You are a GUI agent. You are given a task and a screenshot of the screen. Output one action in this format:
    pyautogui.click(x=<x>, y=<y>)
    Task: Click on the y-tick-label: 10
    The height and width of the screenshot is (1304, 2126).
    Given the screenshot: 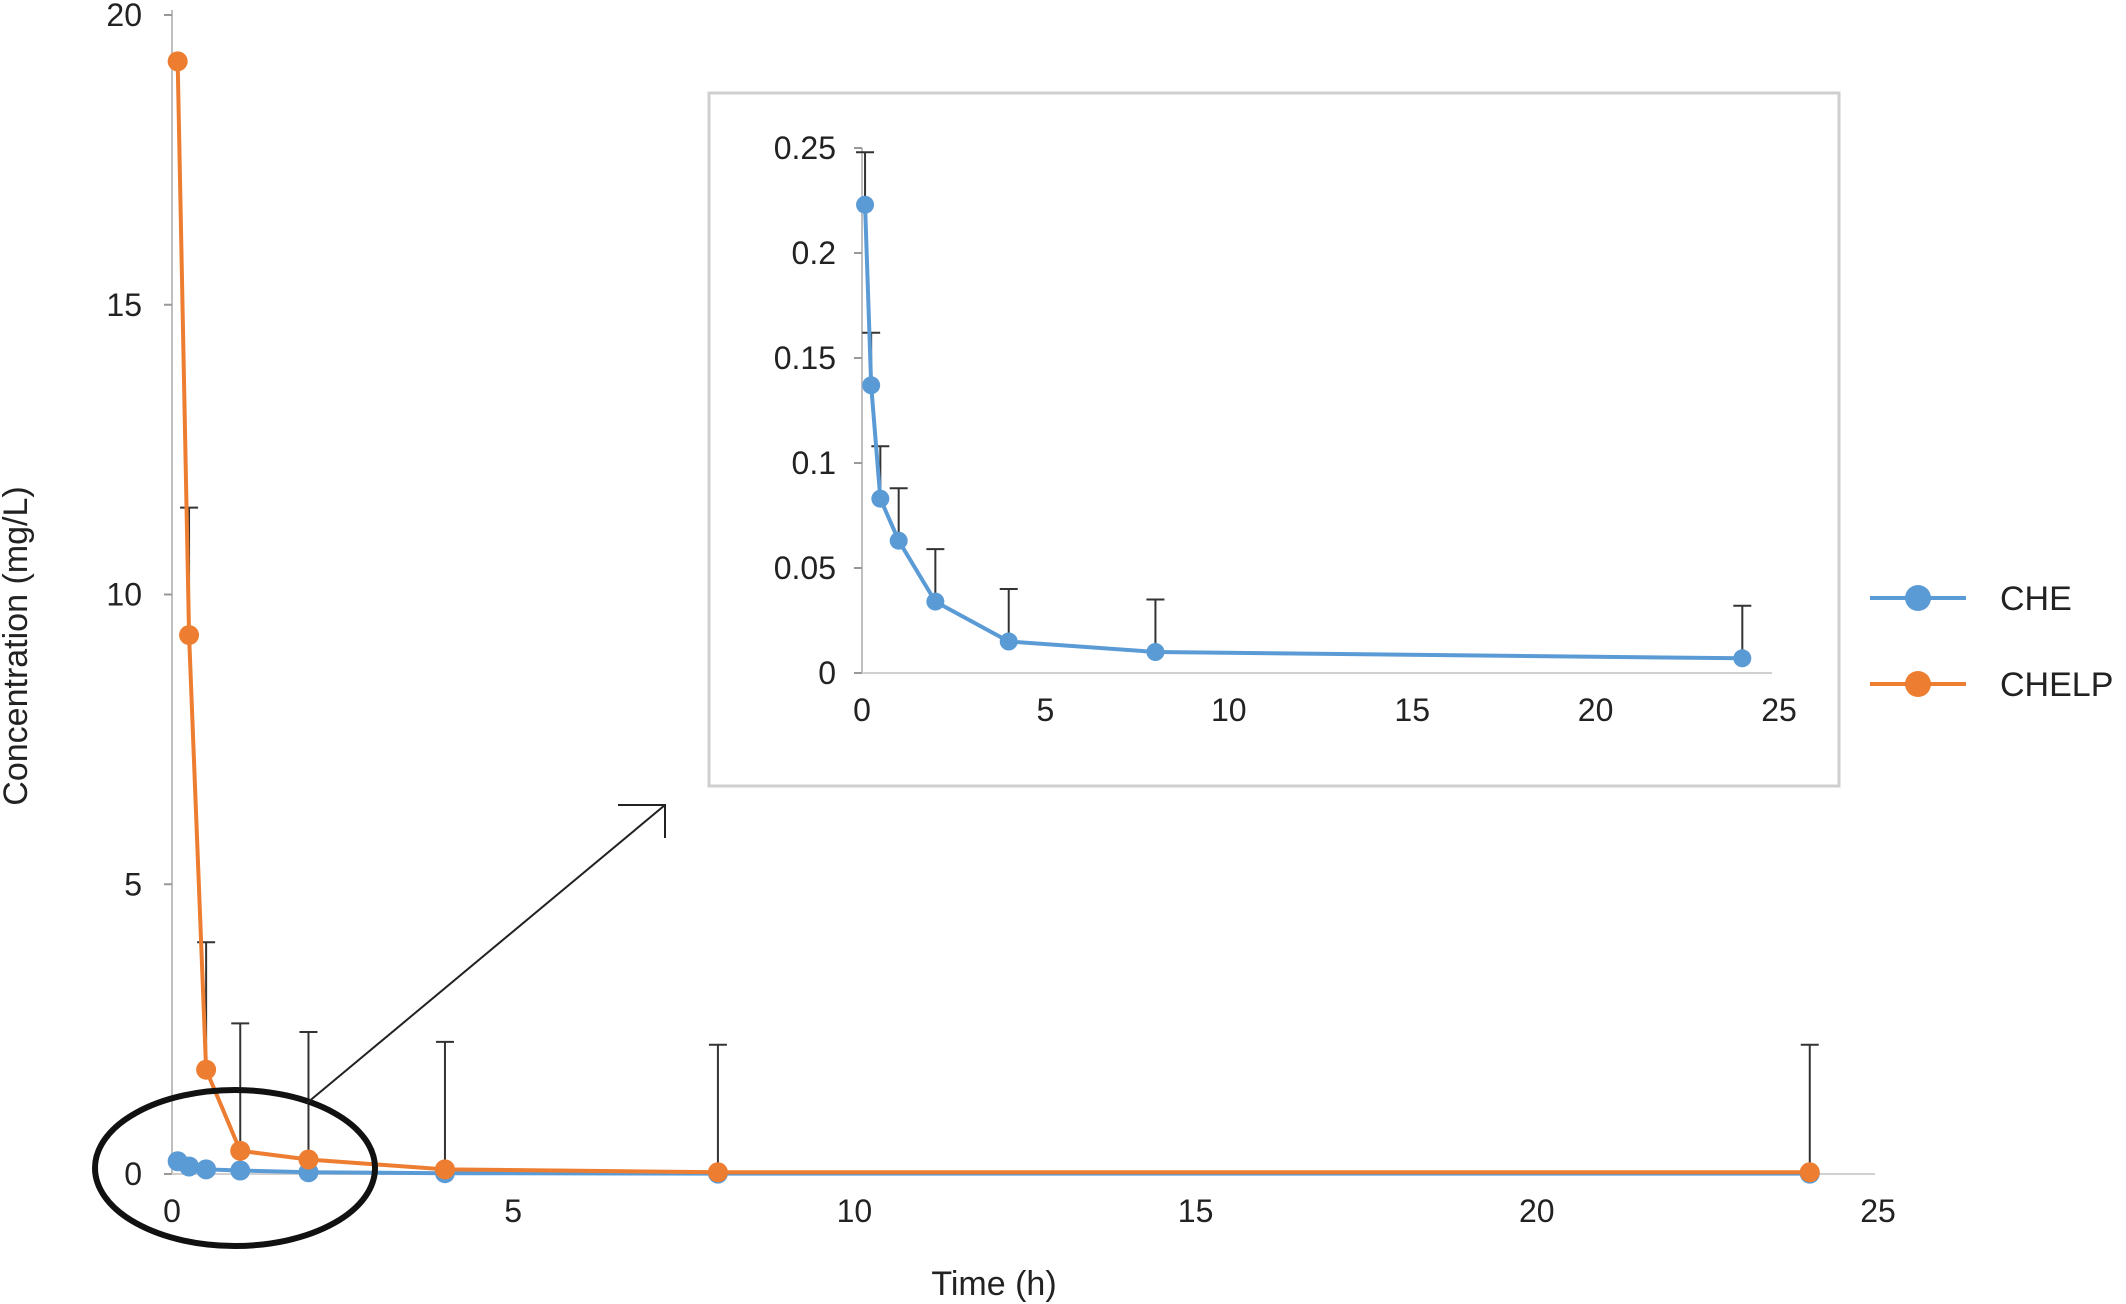 What is the action you would take?
    pyautogui.click(x=124, y=595)
    